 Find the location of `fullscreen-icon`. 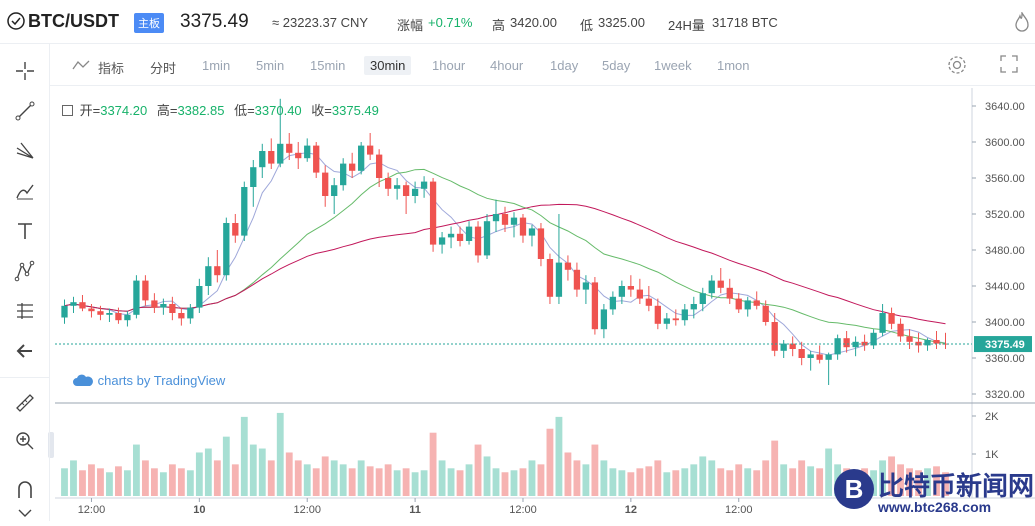

fullscreen-icon is located at coordinates (1009, 64).